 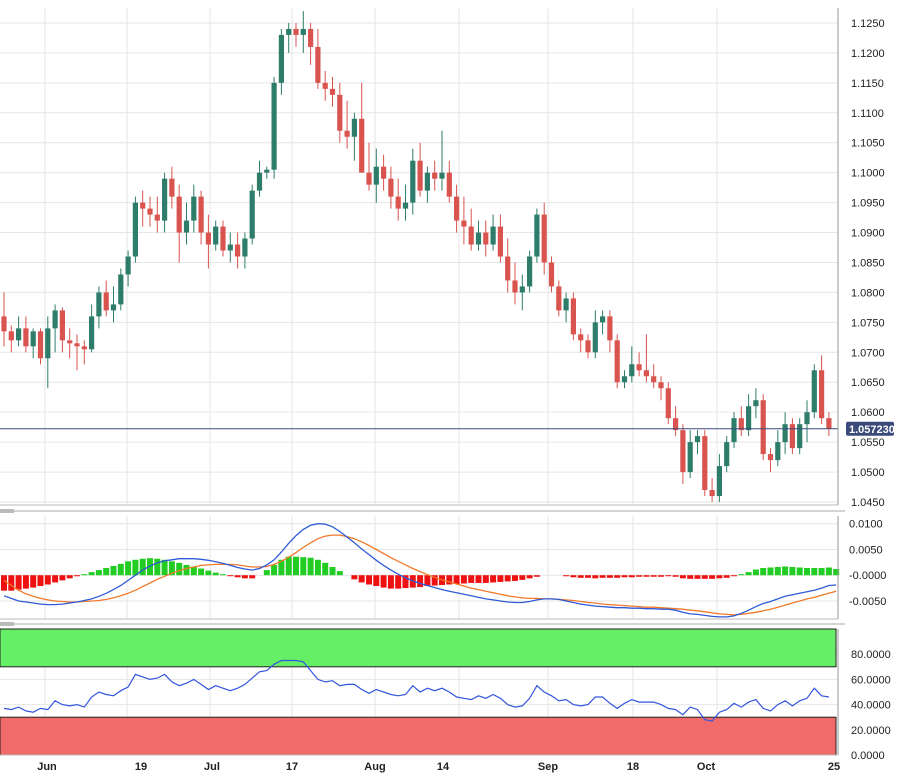 I want to click on current-price-tag-bg, so click(x=870, y=428).